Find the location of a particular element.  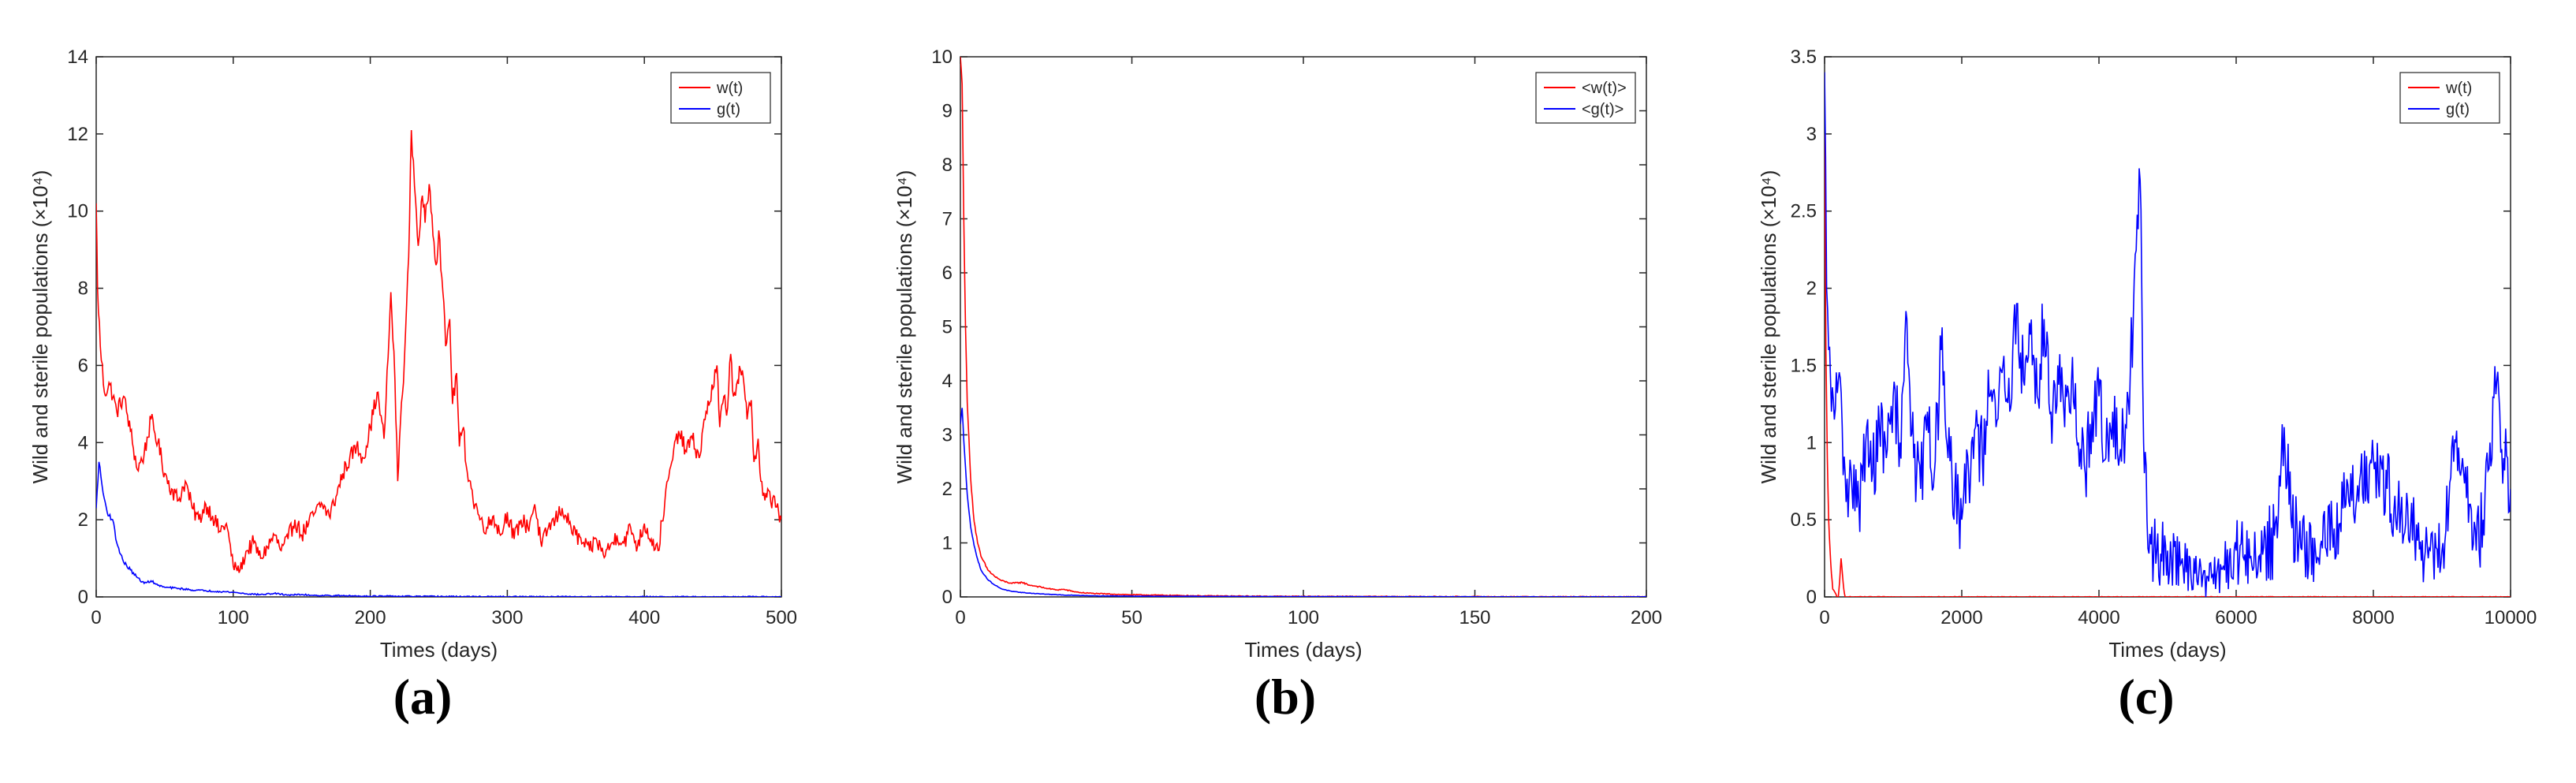

panel-label: (b) is located at coordinates (1285, 697).